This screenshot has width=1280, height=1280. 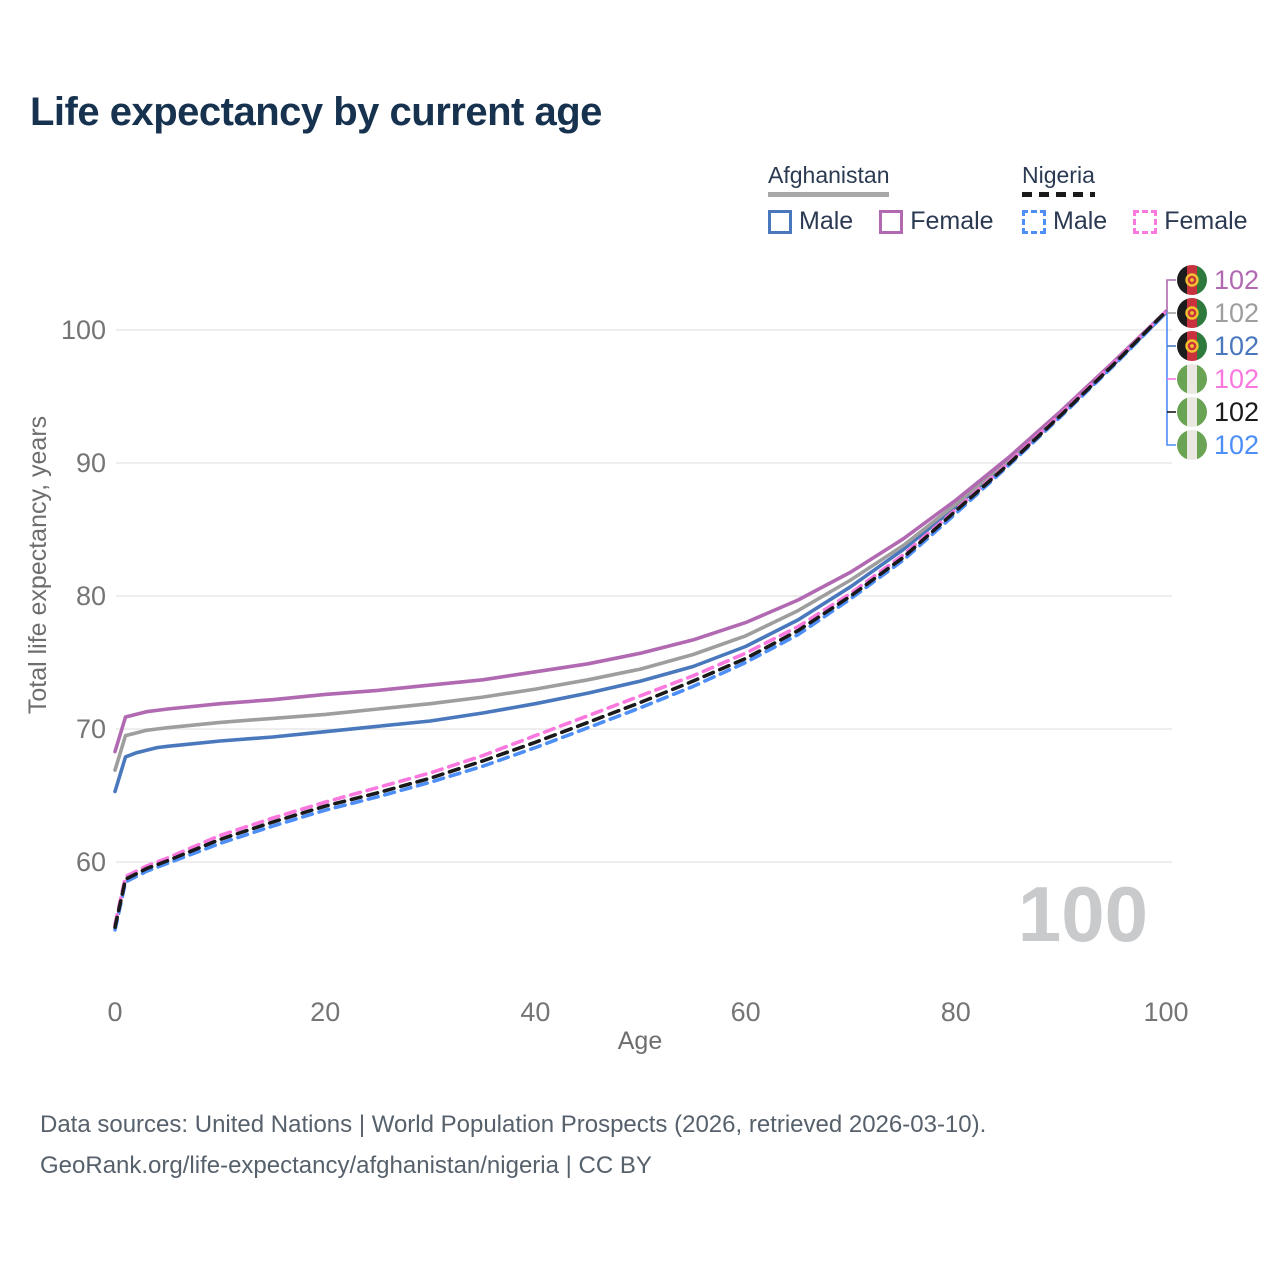 What do you see at coordinates (1236, 346) in the screenshot?
I see `end-value-label-afghanistan-male: 102` at bounding box center [1236, 346].